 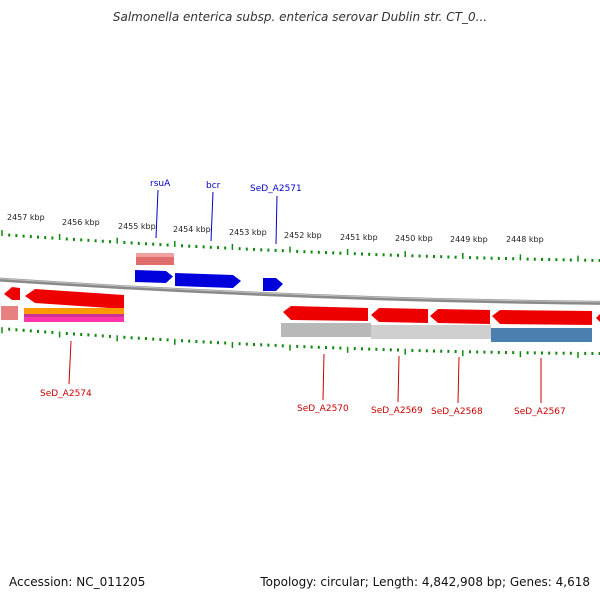 What do you see at coordinates (323, 409) in the screenshot?
I see `gene-label: SeD_A2570` at bounding box center [323, 409].